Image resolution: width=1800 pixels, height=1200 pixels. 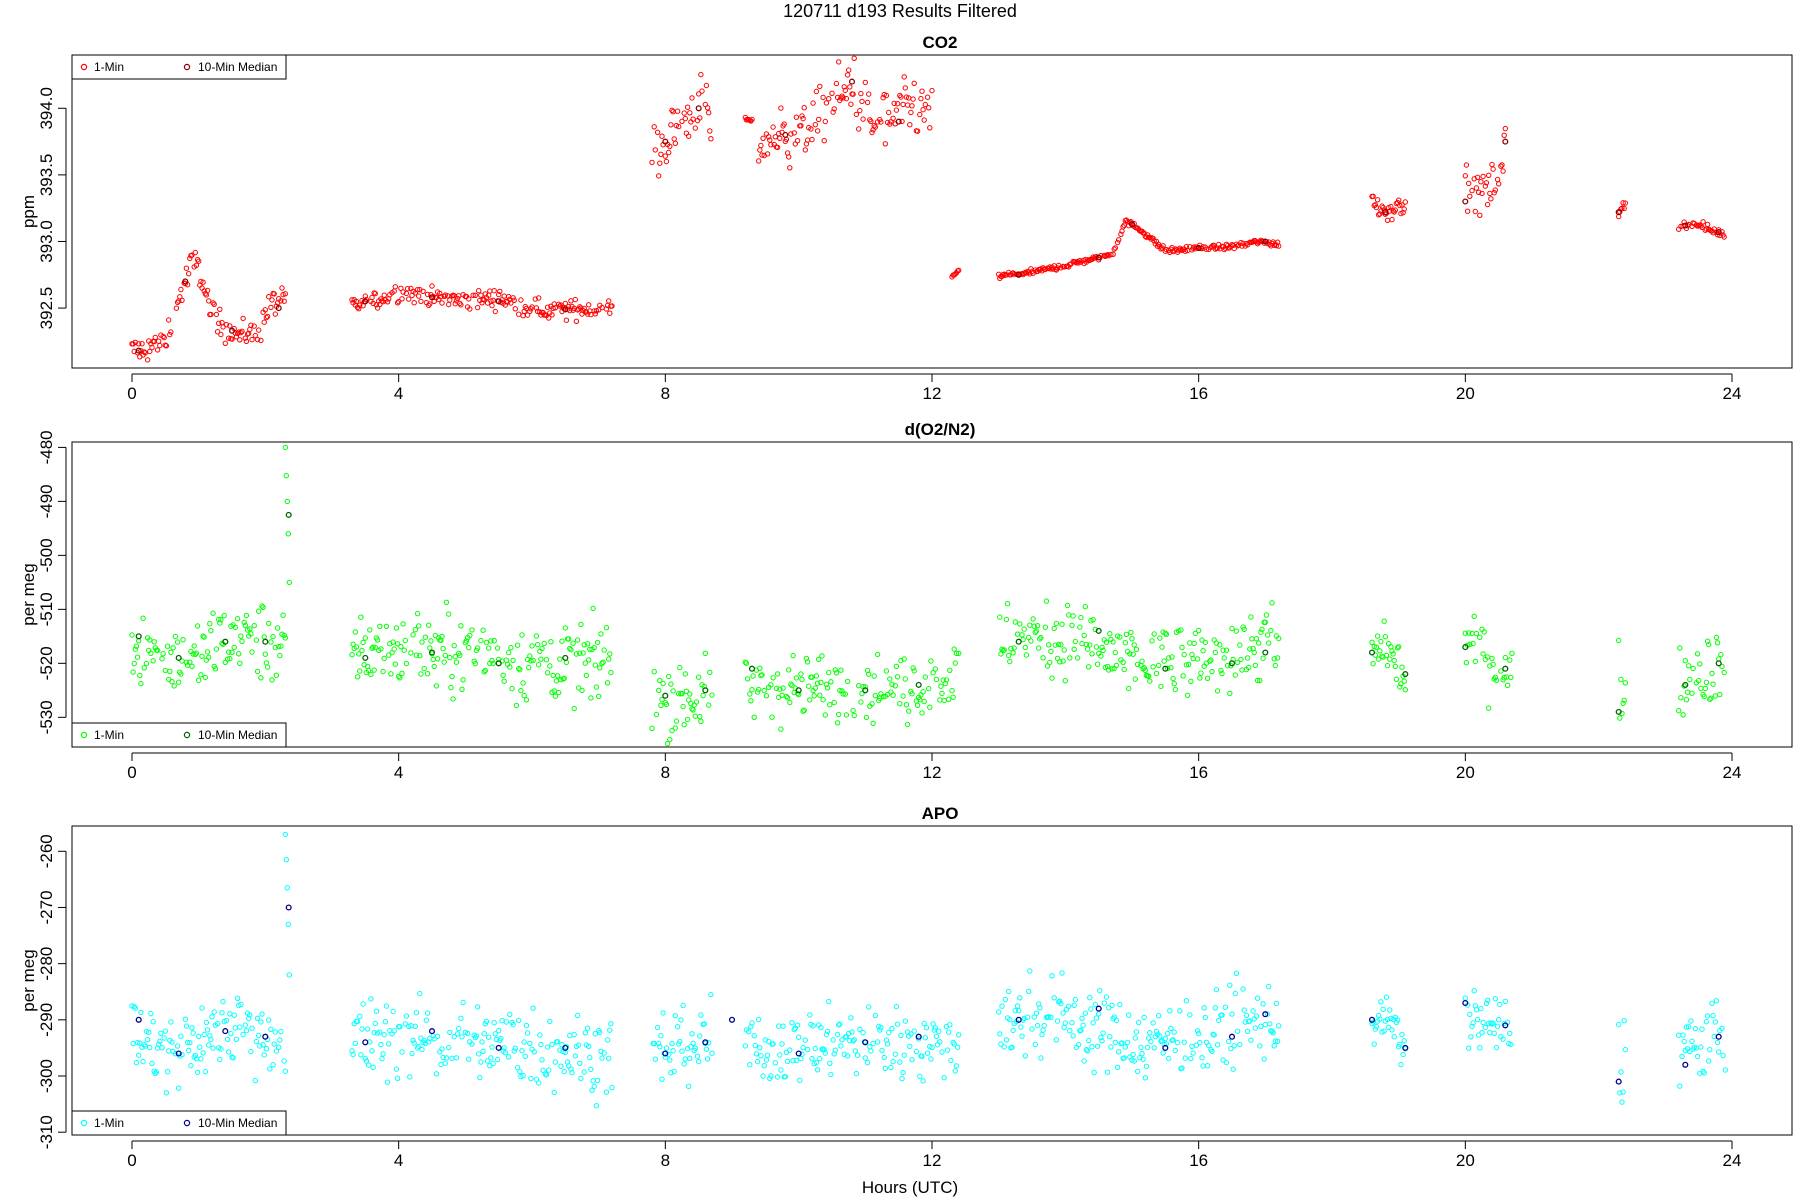 I want to click on legend: 1-Min 10-Min Median, so click(x=179, y=735).